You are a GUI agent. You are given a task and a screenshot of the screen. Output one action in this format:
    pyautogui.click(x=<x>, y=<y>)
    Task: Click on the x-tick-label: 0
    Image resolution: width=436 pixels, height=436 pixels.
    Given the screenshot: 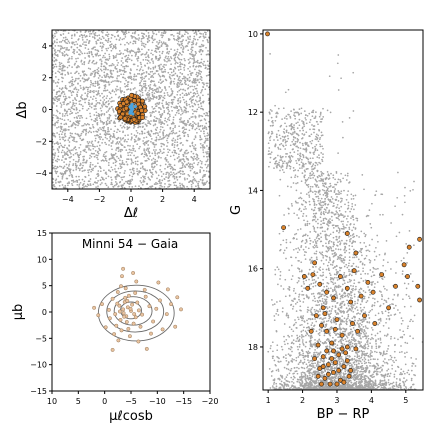 What is the action you would take?
    pyautogui.click(x=130, y=199)
    